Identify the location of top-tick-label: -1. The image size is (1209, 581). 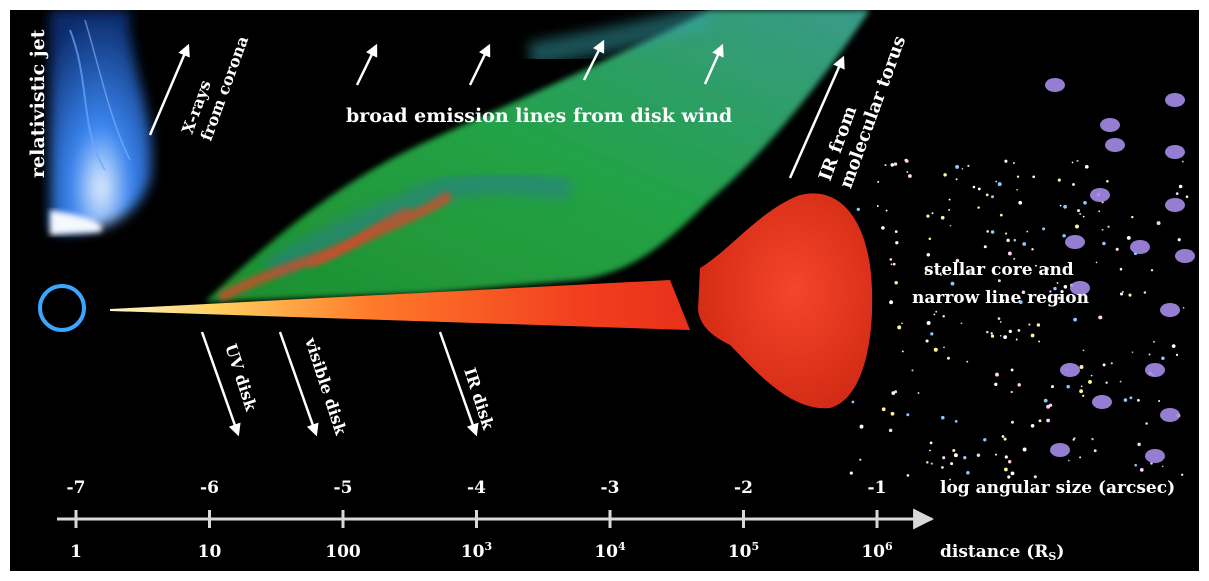
(877, 488).